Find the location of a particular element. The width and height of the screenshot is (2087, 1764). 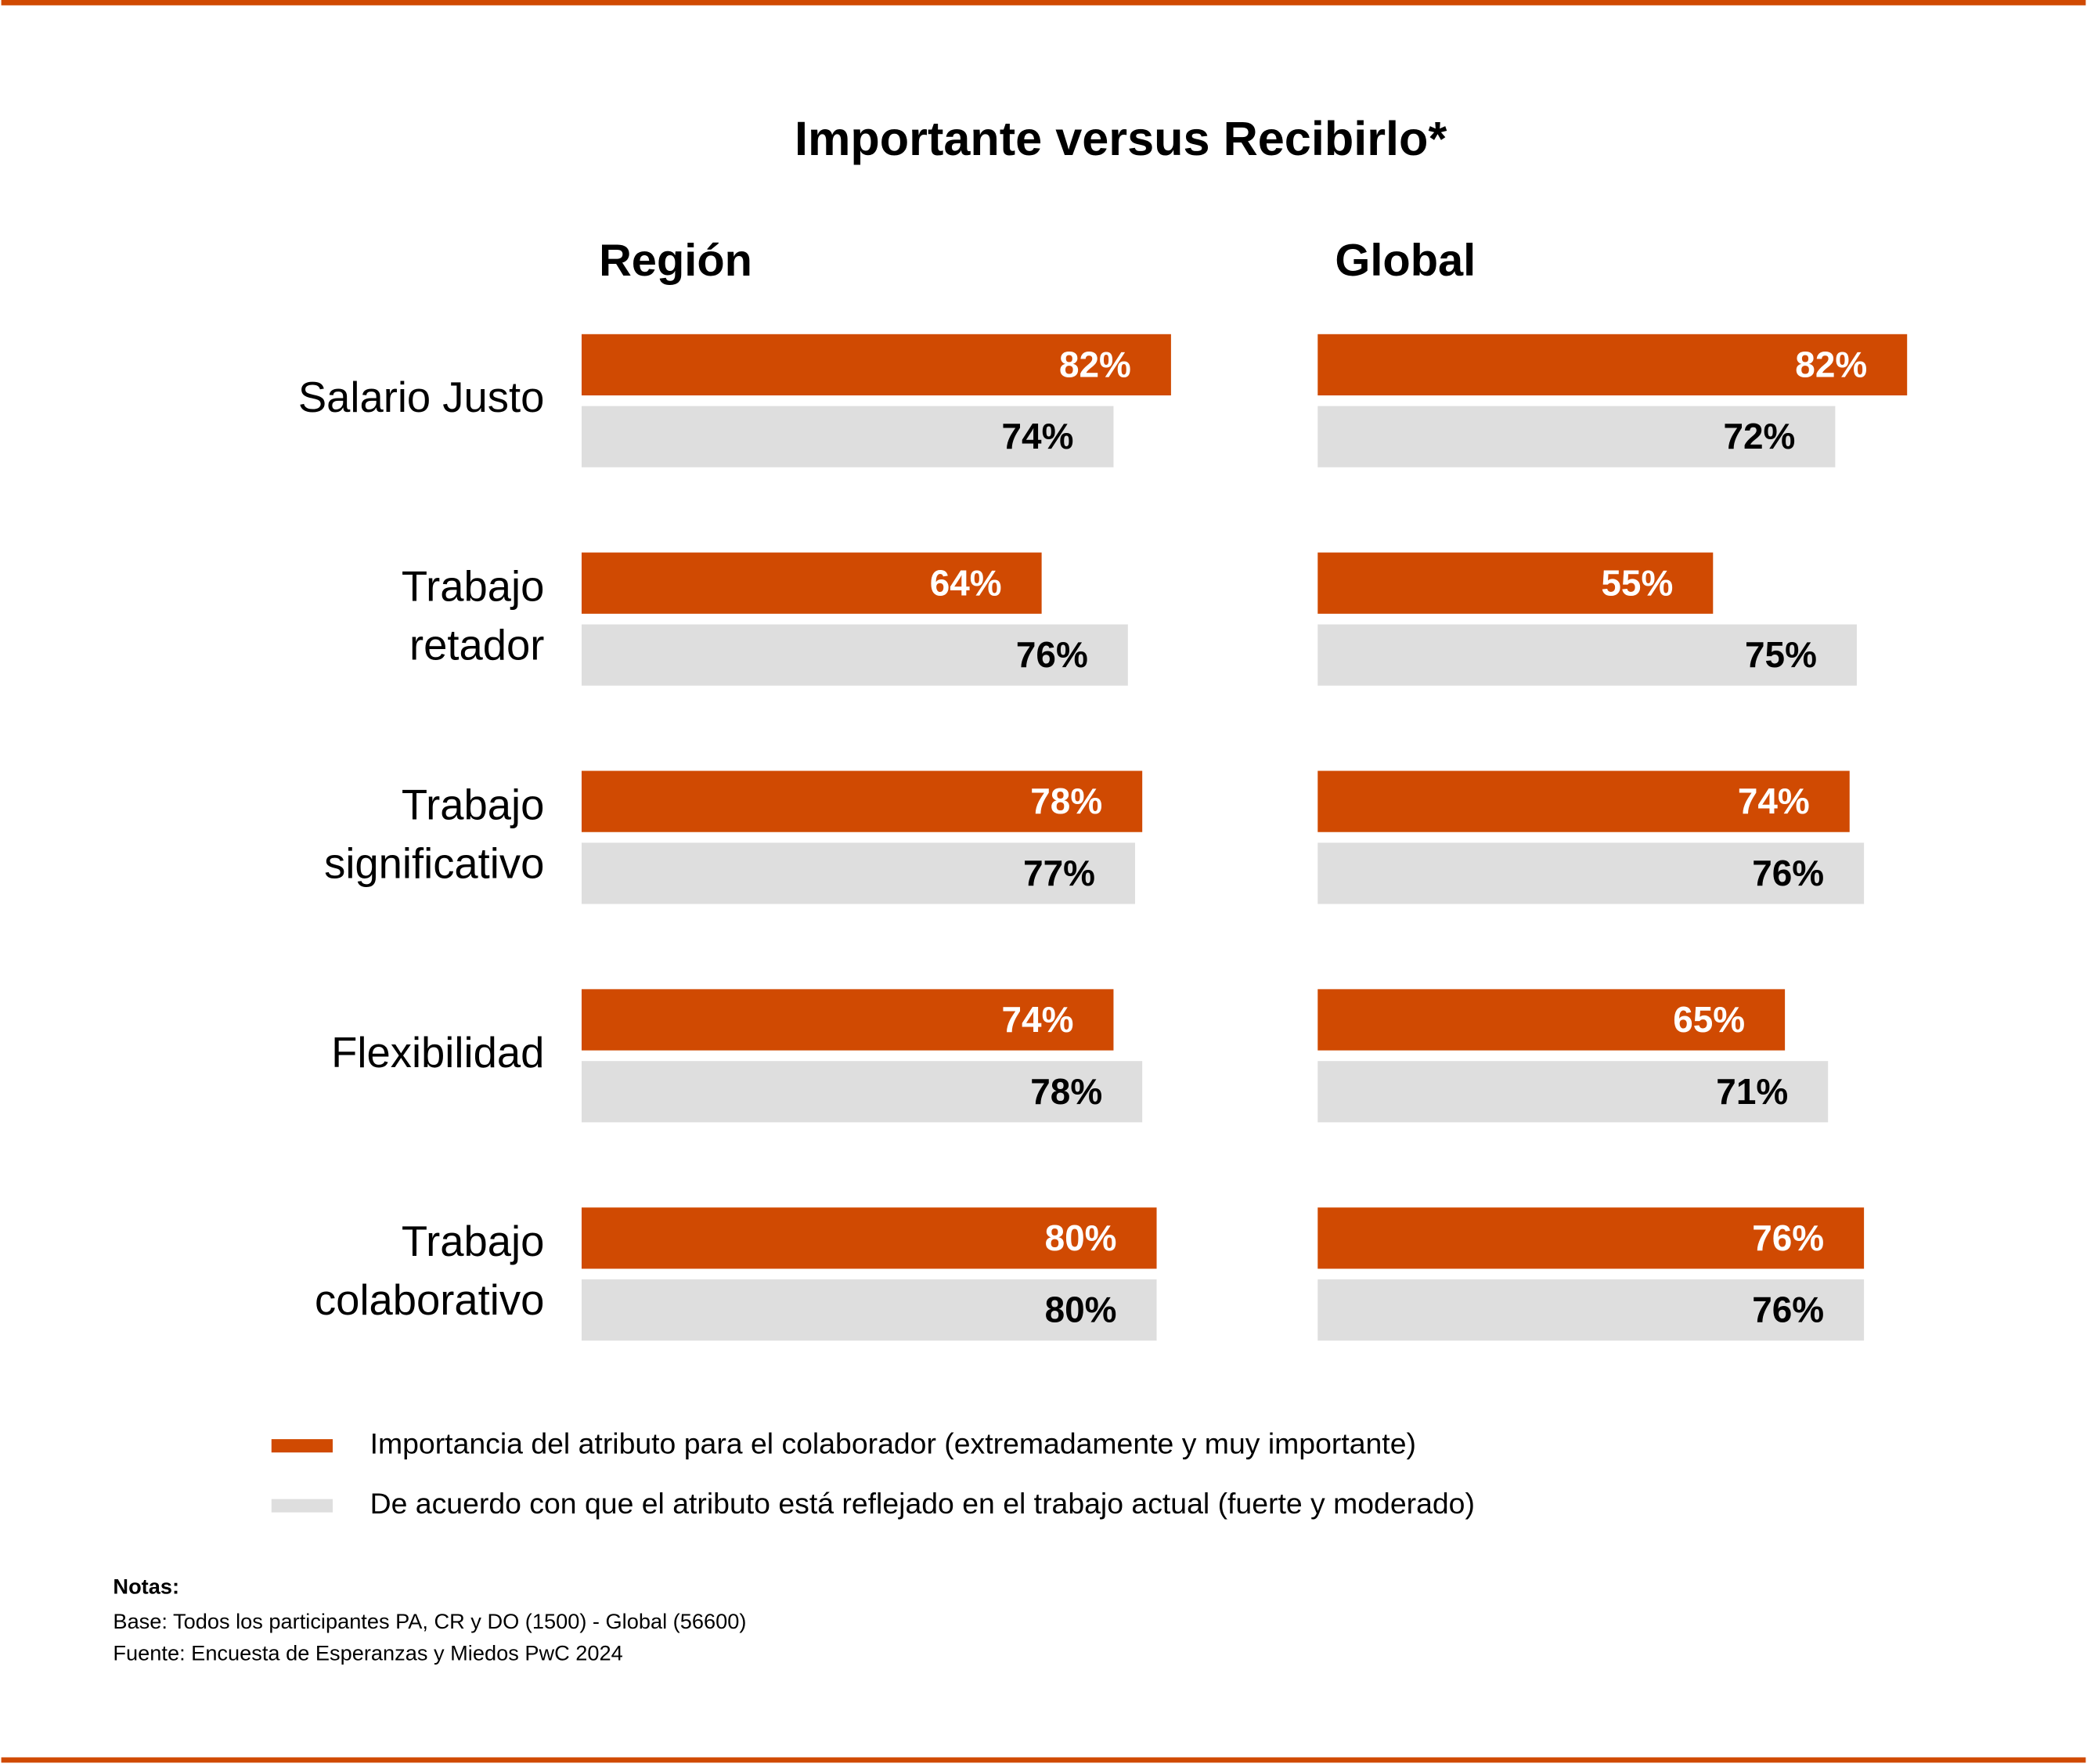

value-label: 75% is located at coordinates (1781, 654).